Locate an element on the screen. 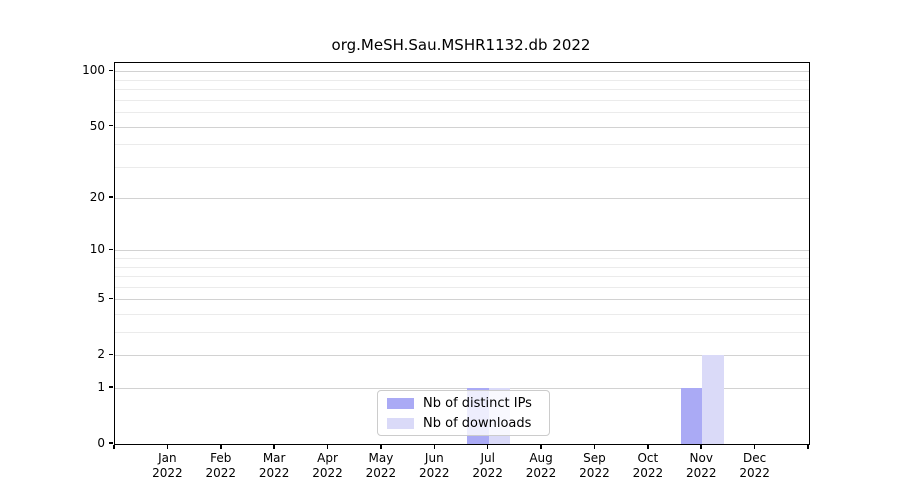 This screenshot has width=900, height=500. y-tick-label: 0 is located at coordinates (101, 443).